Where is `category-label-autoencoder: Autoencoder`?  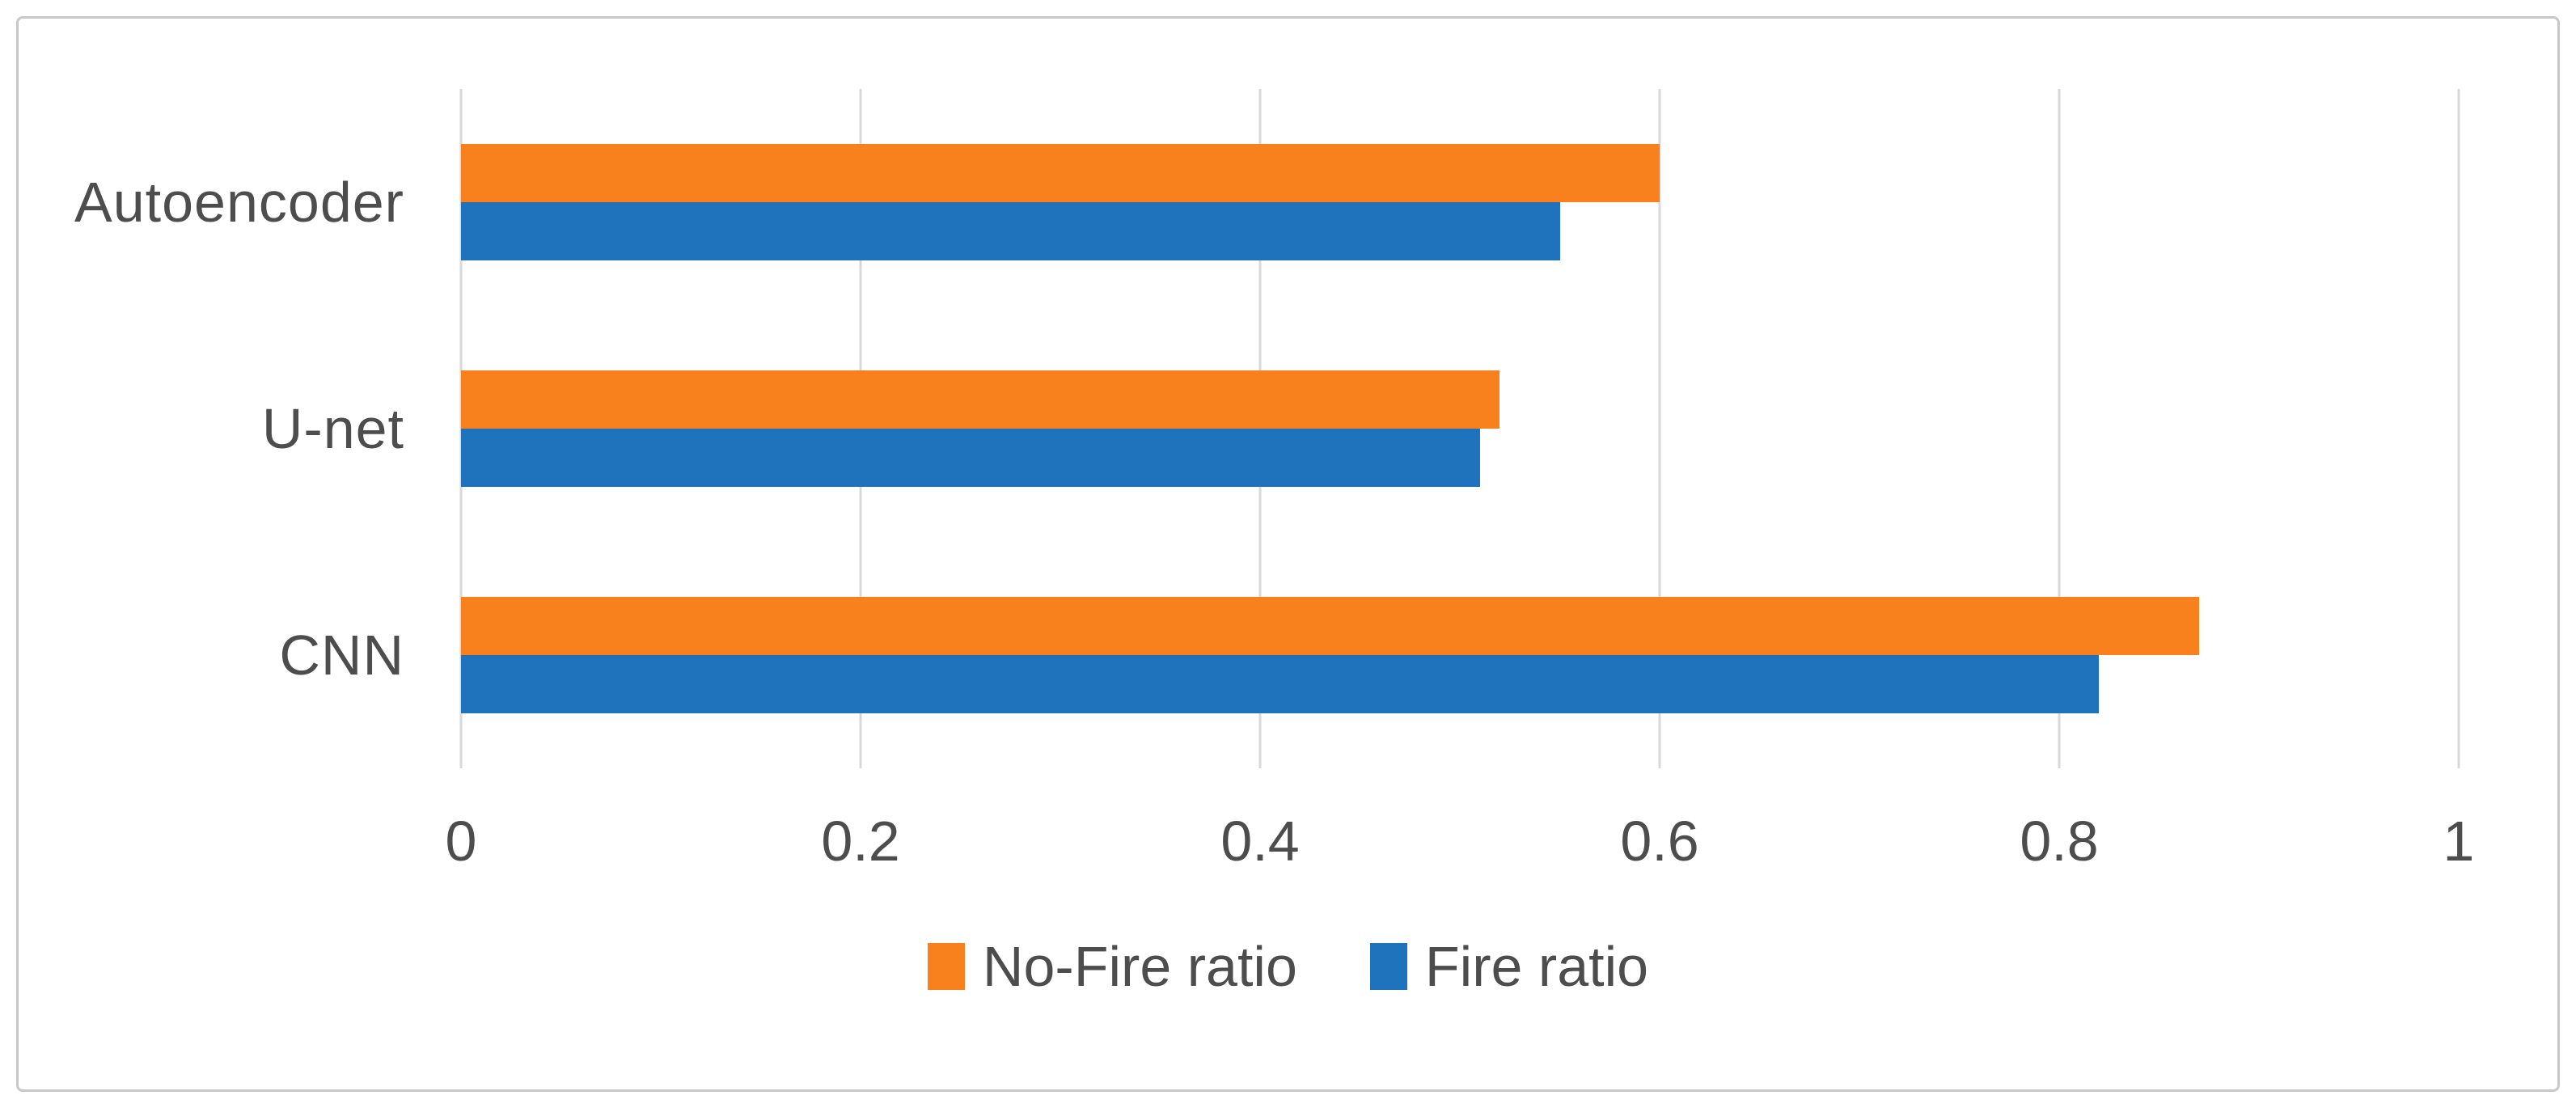
category-label-autoencoder: Autoencoder is located at coordinates (239, 202).